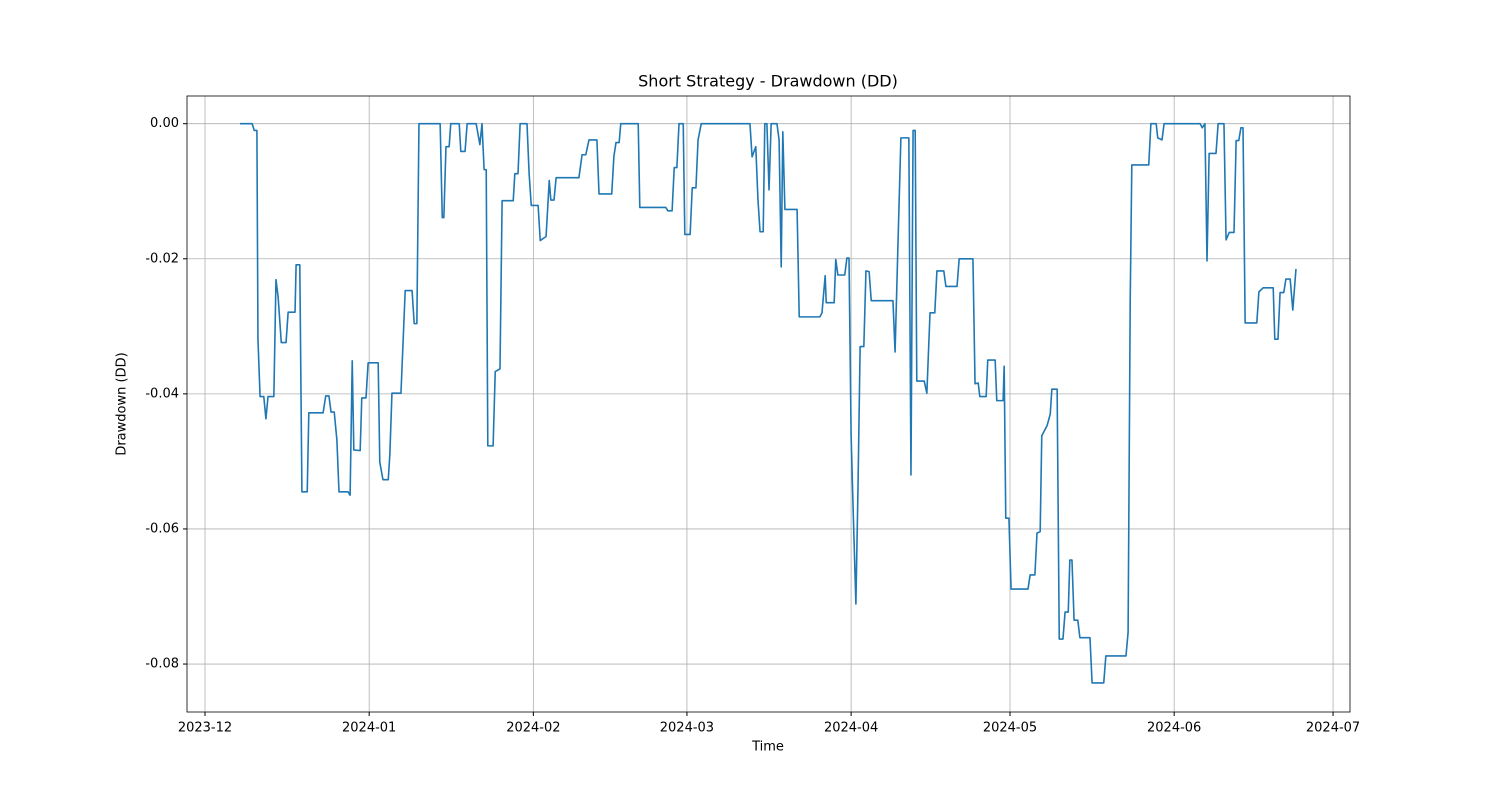  What do you see at coordinates (205, 728) in the screenshot?
I see `x-tick-label: 2023-12` at bounding box center [205, 728].